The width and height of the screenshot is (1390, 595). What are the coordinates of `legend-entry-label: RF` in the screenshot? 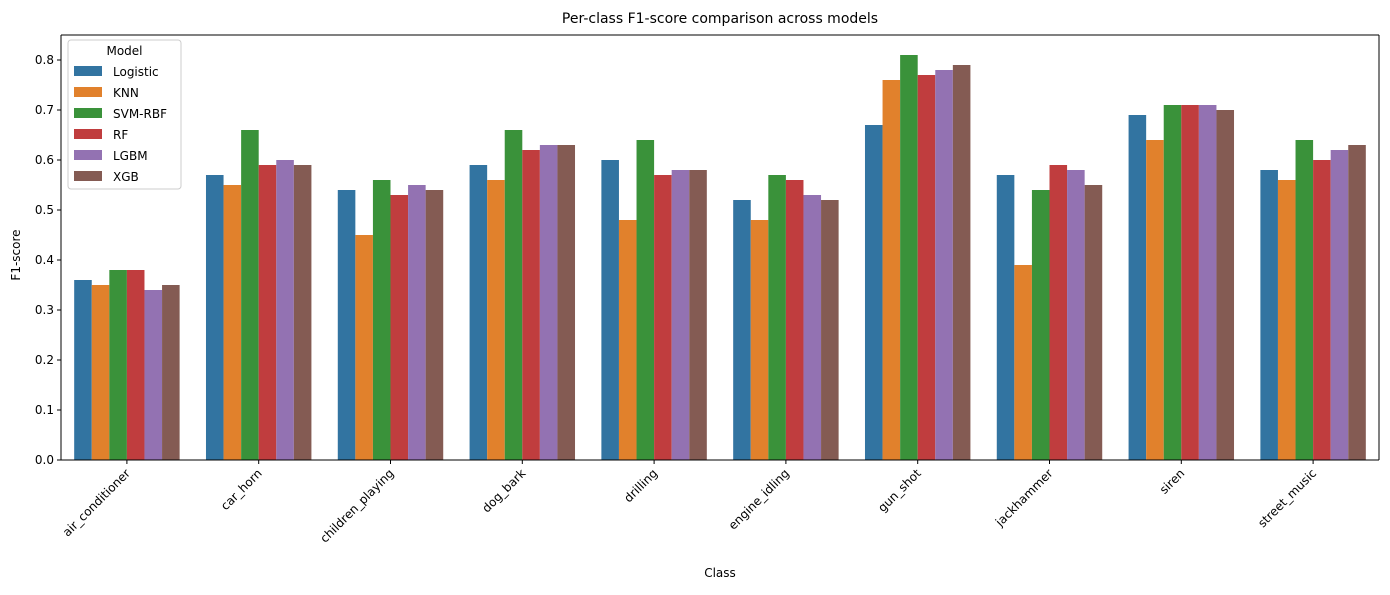 It's located at (120, 135).